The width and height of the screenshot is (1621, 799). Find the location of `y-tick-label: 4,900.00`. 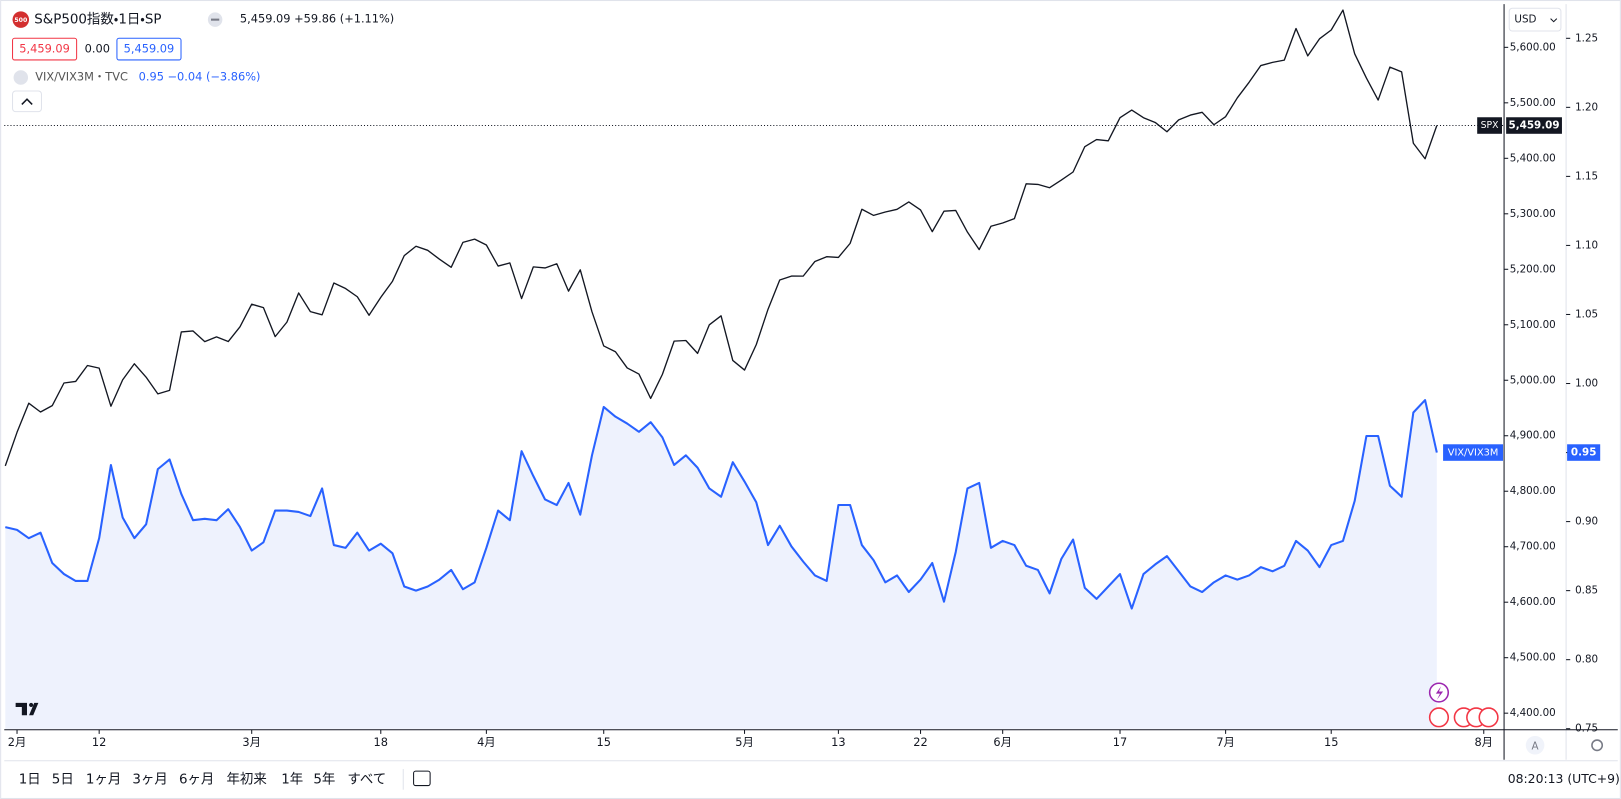

y-tick-label: 4,900.00 is located at coordinates (1533, 436).